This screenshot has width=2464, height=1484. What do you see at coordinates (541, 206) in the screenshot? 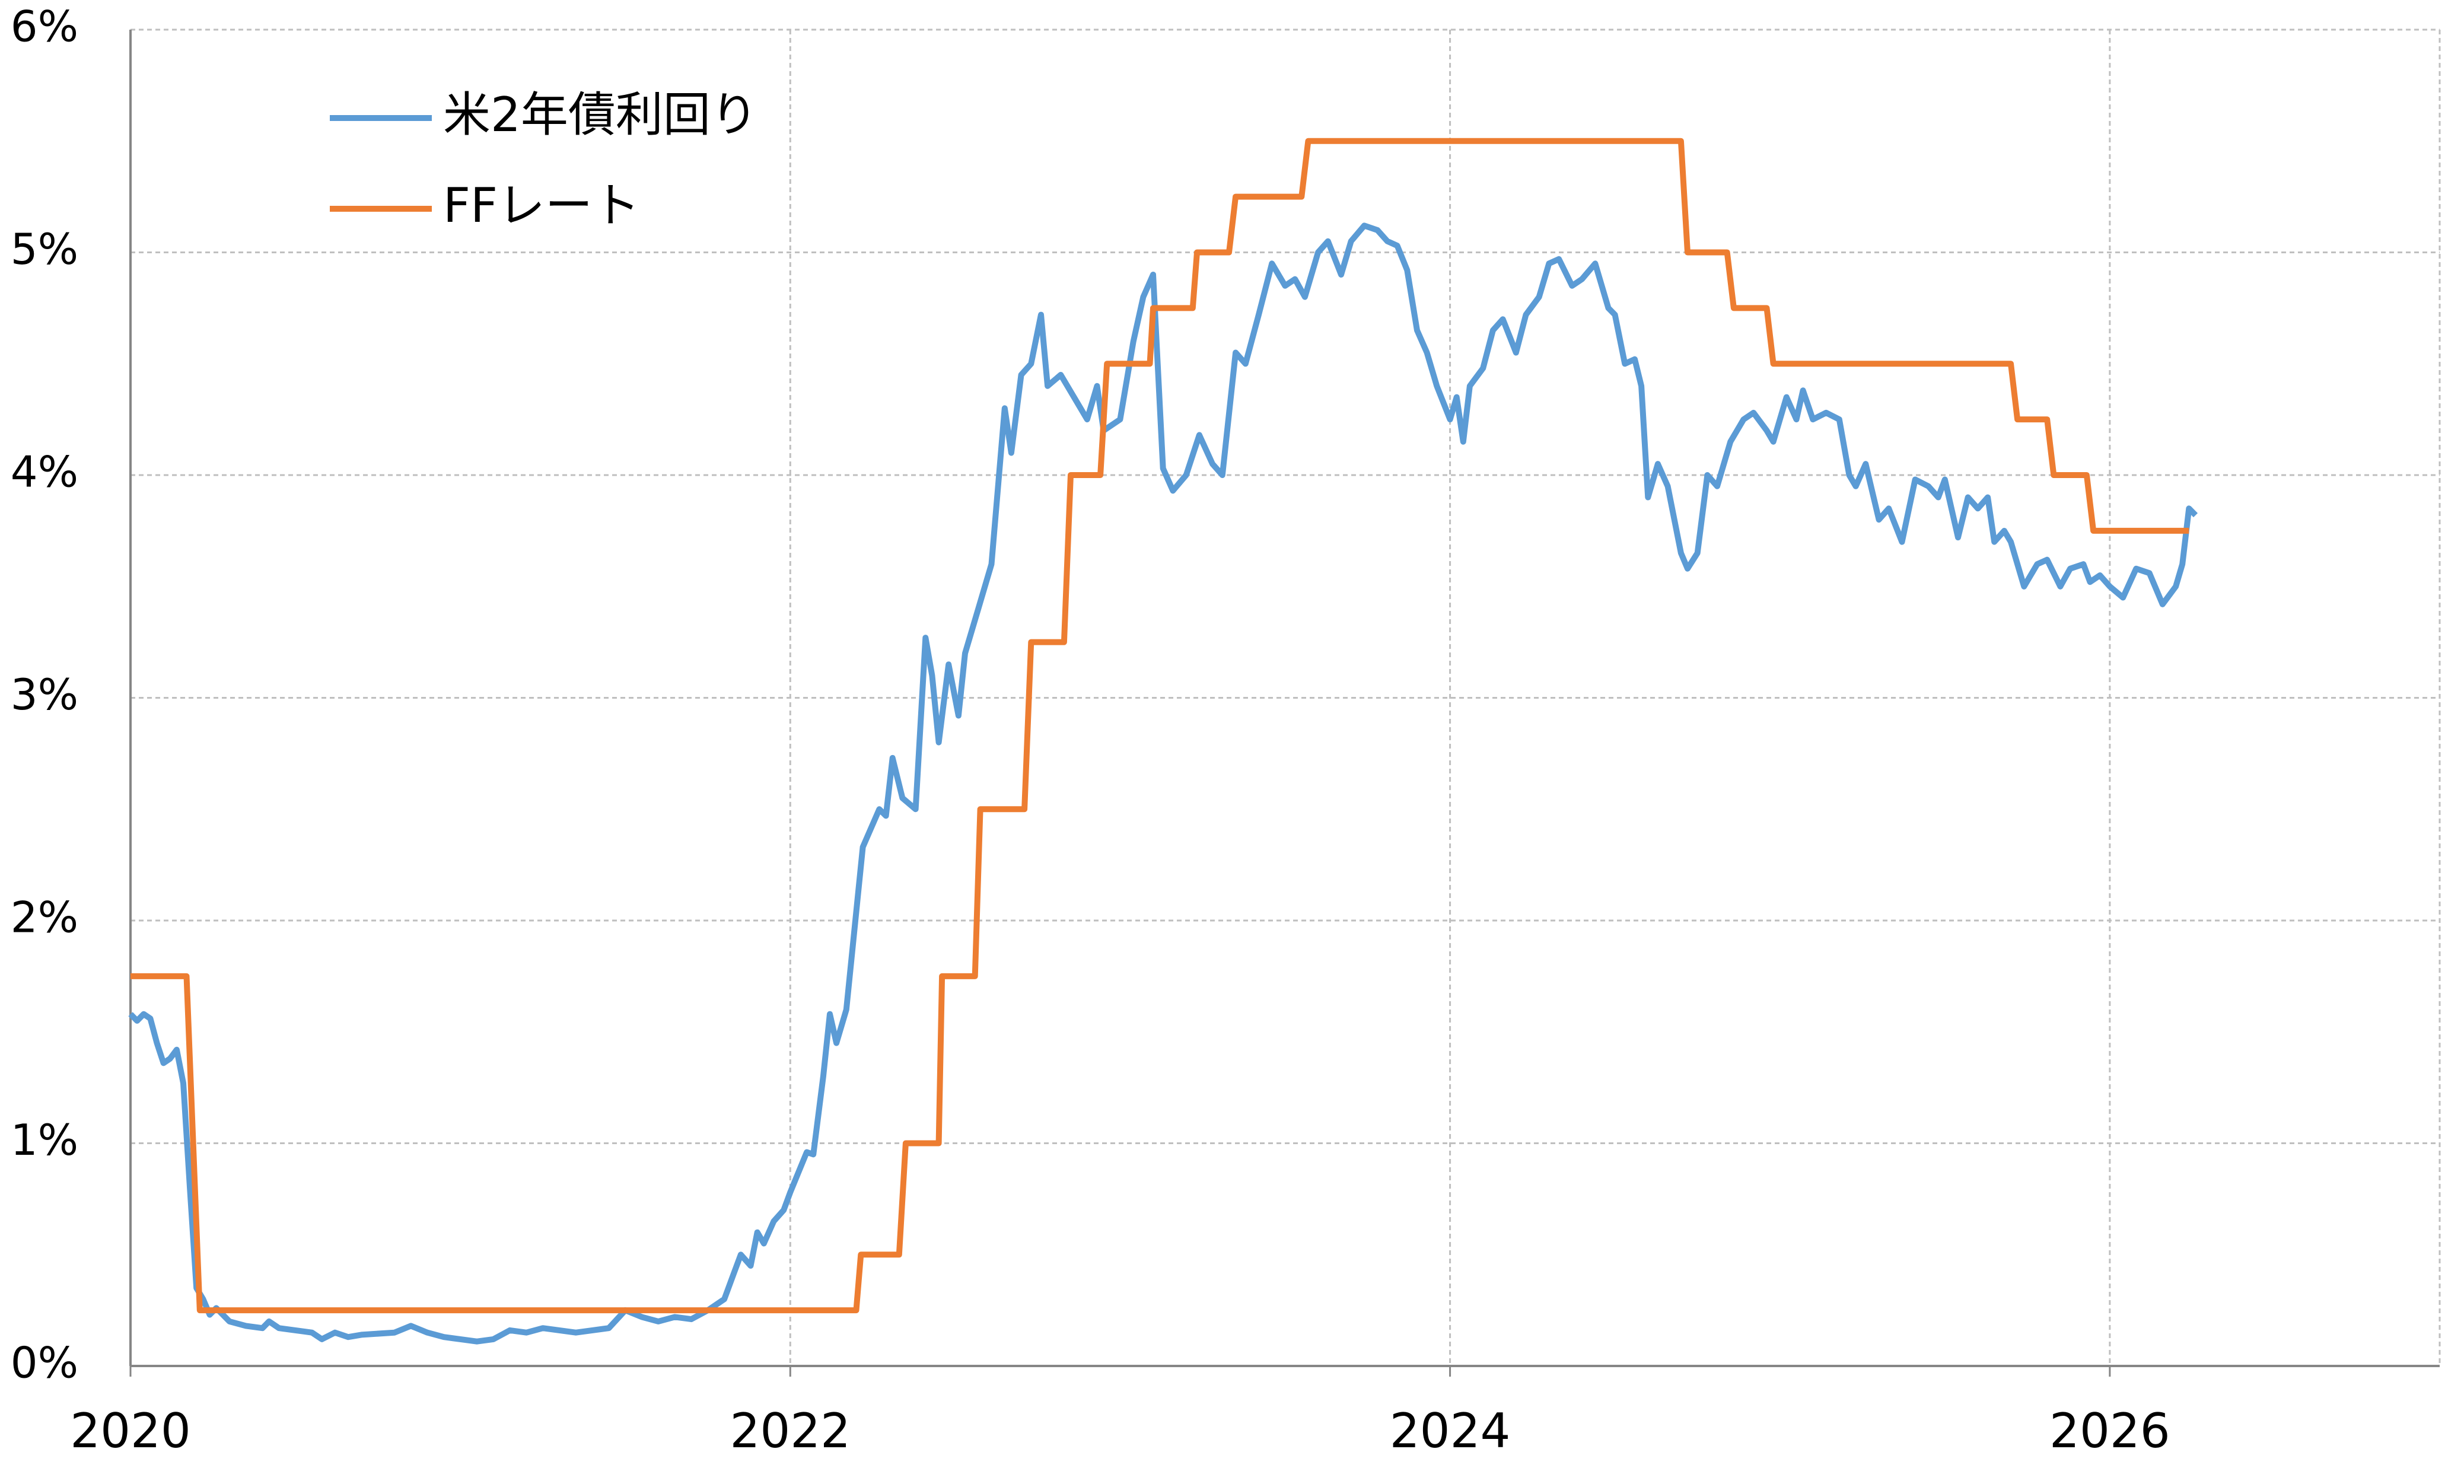
I see `legend-label: FFレート` at bounding box center [541, 206].